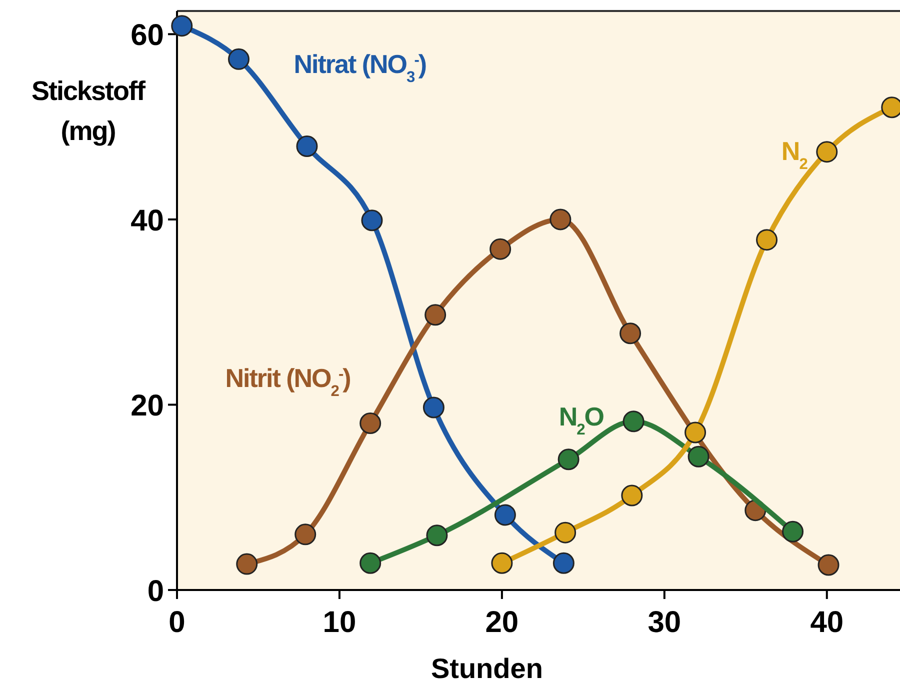 The width and height of the screenshot is (900, 689). Describe the element at coordinates (155, 591) in the screenshot. I see `y-tick-label: 0` at that location.